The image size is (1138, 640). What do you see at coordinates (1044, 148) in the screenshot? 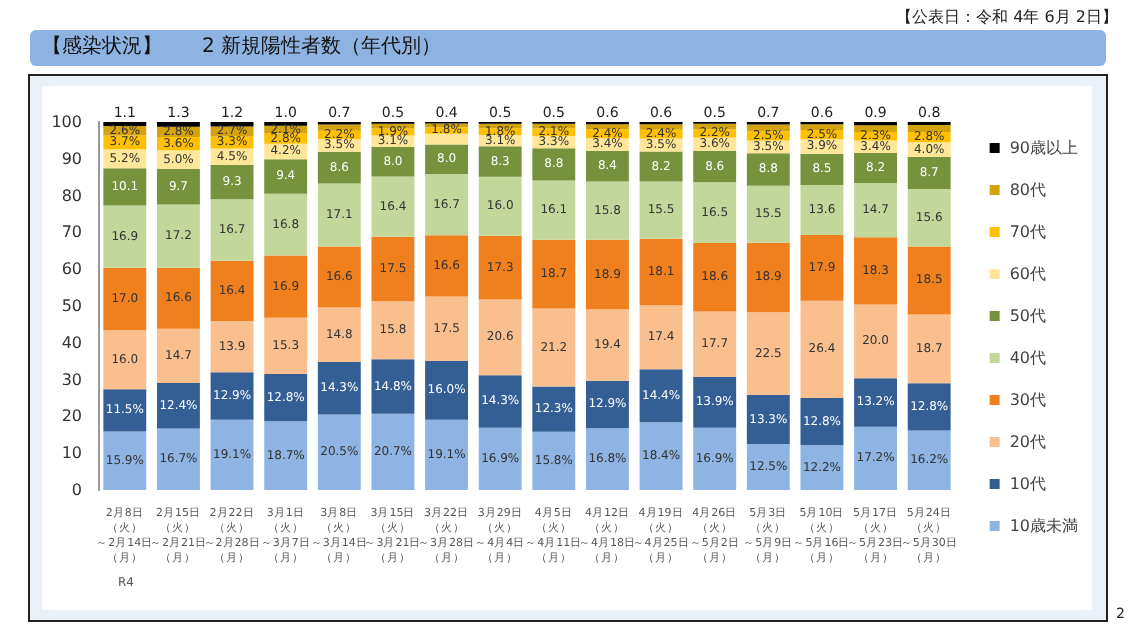
I see `legend-label: 90歳以上` at bounding box center [1044, 148].